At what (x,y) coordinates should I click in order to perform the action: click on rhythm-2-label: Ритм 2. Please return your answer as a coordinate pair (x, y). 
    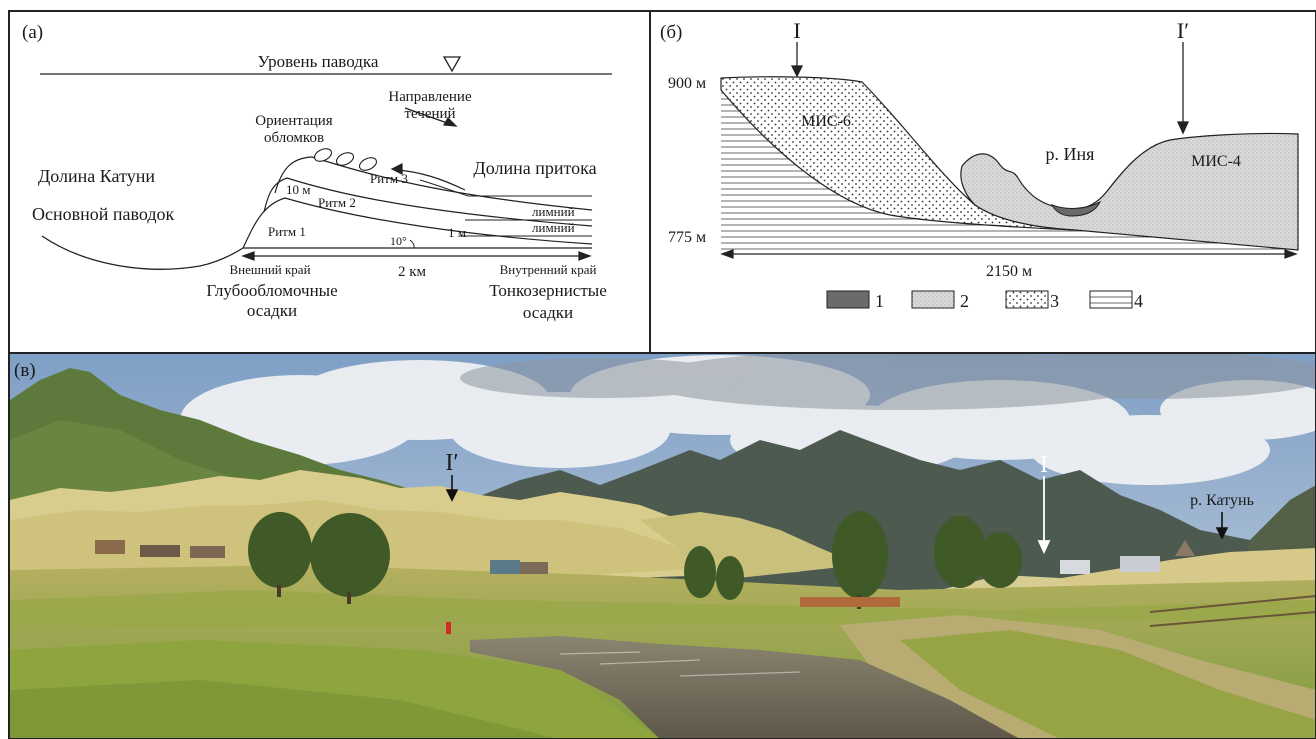
    Looking at the image, I should click on (337, 202).